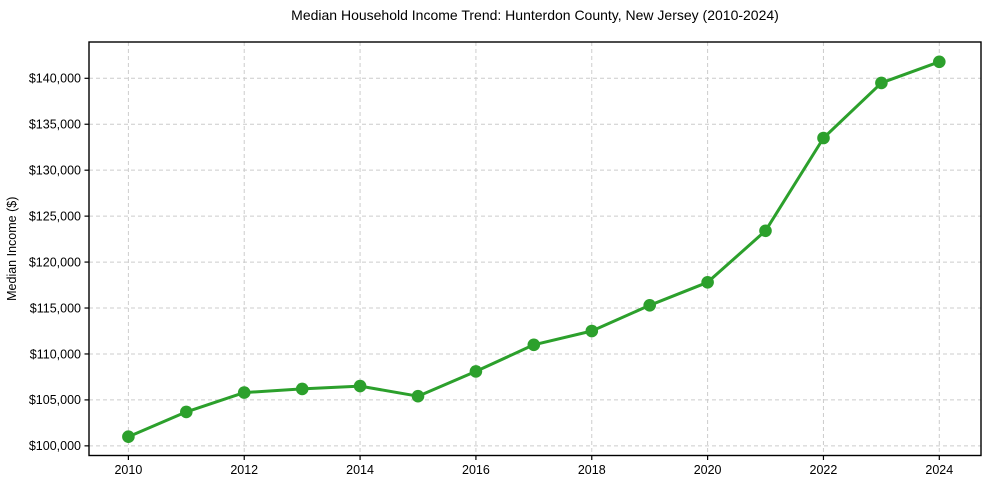 The image size is (989, 490). I want to click on y-axis-label: Median Income ($), so click(12, 249).